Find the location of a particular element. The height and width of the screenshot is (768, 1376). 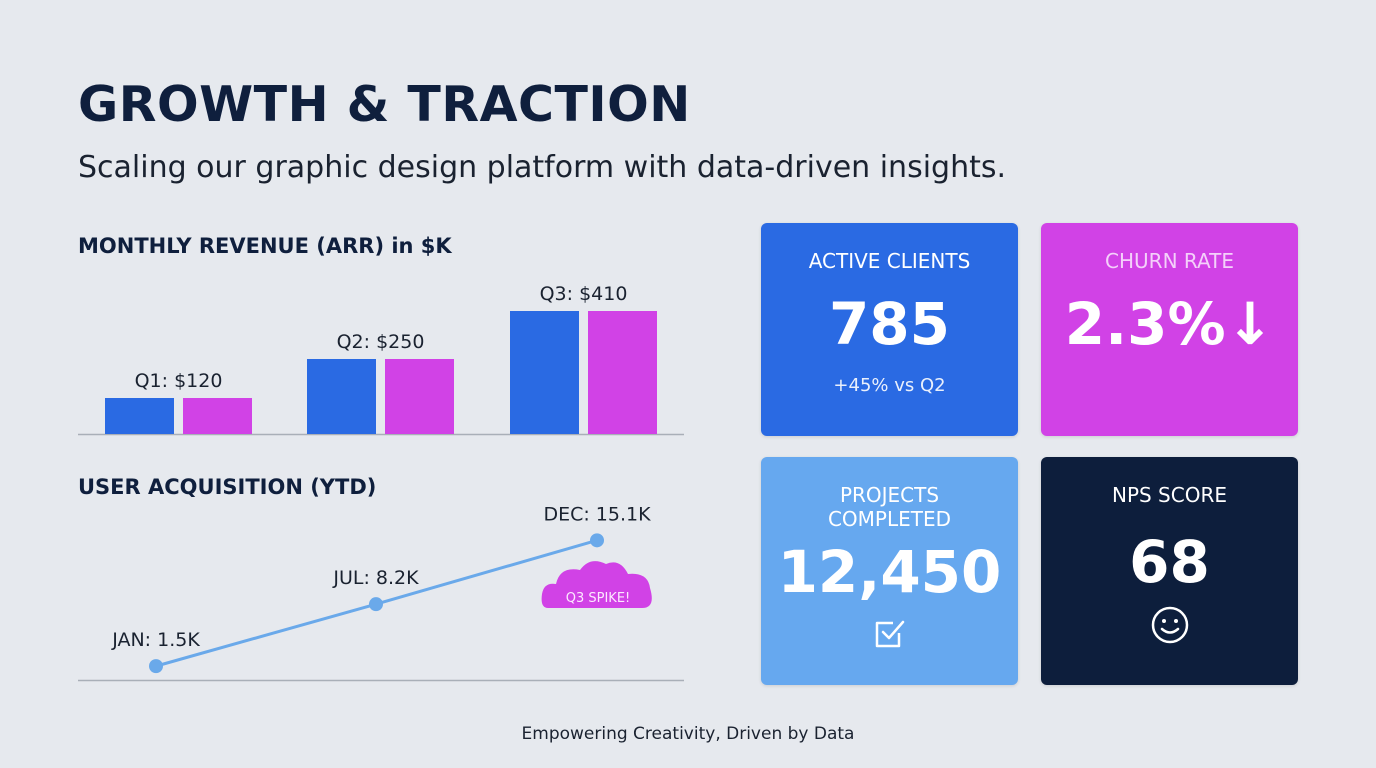

acquisition-chart-title: USER ACQUISITION (YTD) is located at coordinates (227, 487).